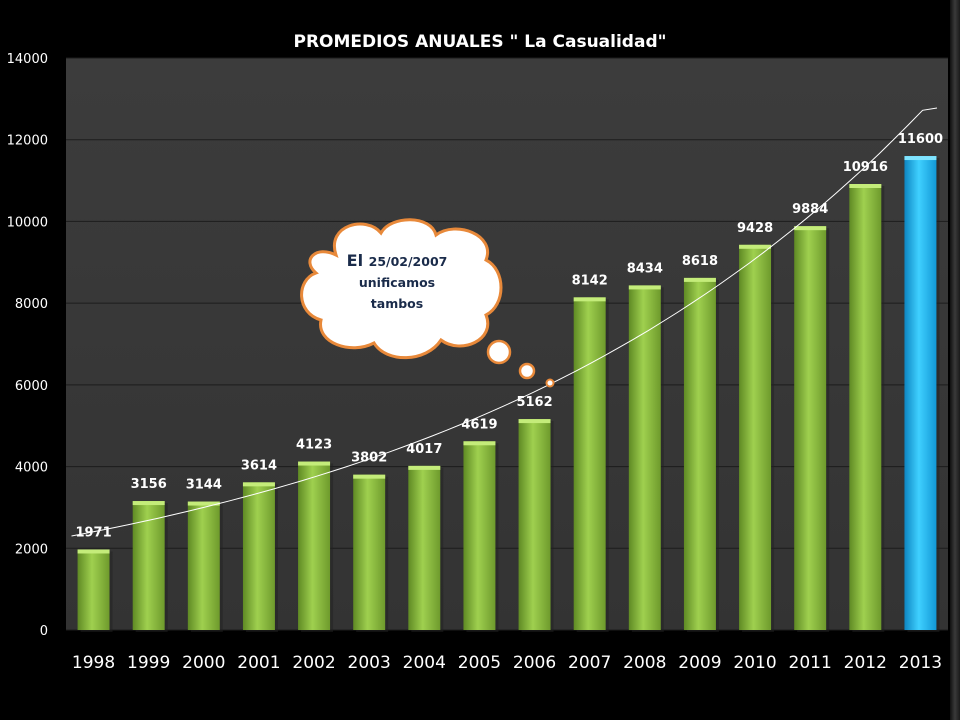  What do you see at coordinates (408, 261) in the screenshot?
I see `annotation-date: 25/02/2007` at bounding box center [408, 261].